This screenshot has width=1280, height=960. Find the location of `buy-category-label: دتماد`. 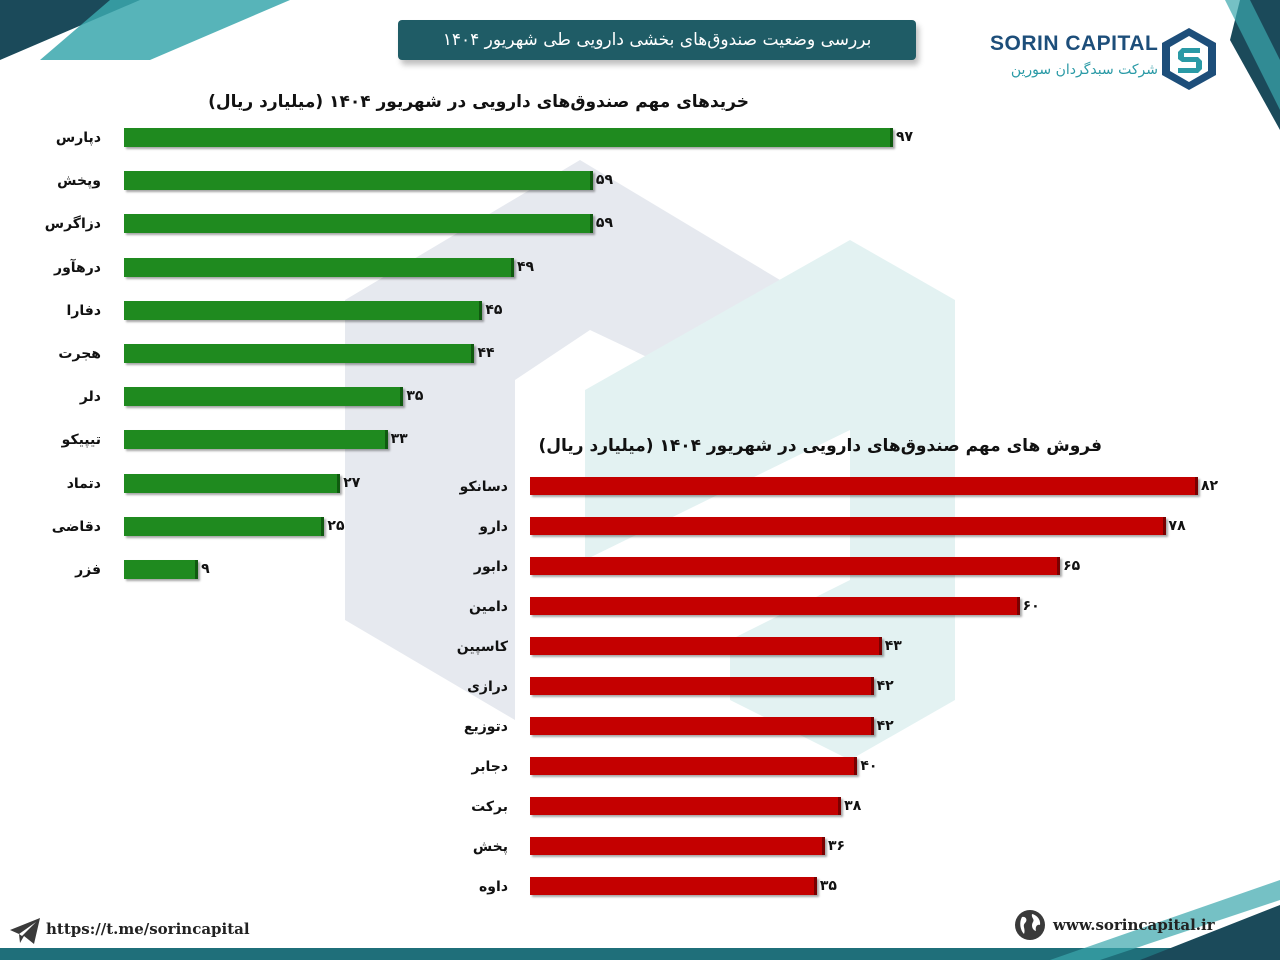

buy-category-label: دتماد is located at coordinates (83, 483).